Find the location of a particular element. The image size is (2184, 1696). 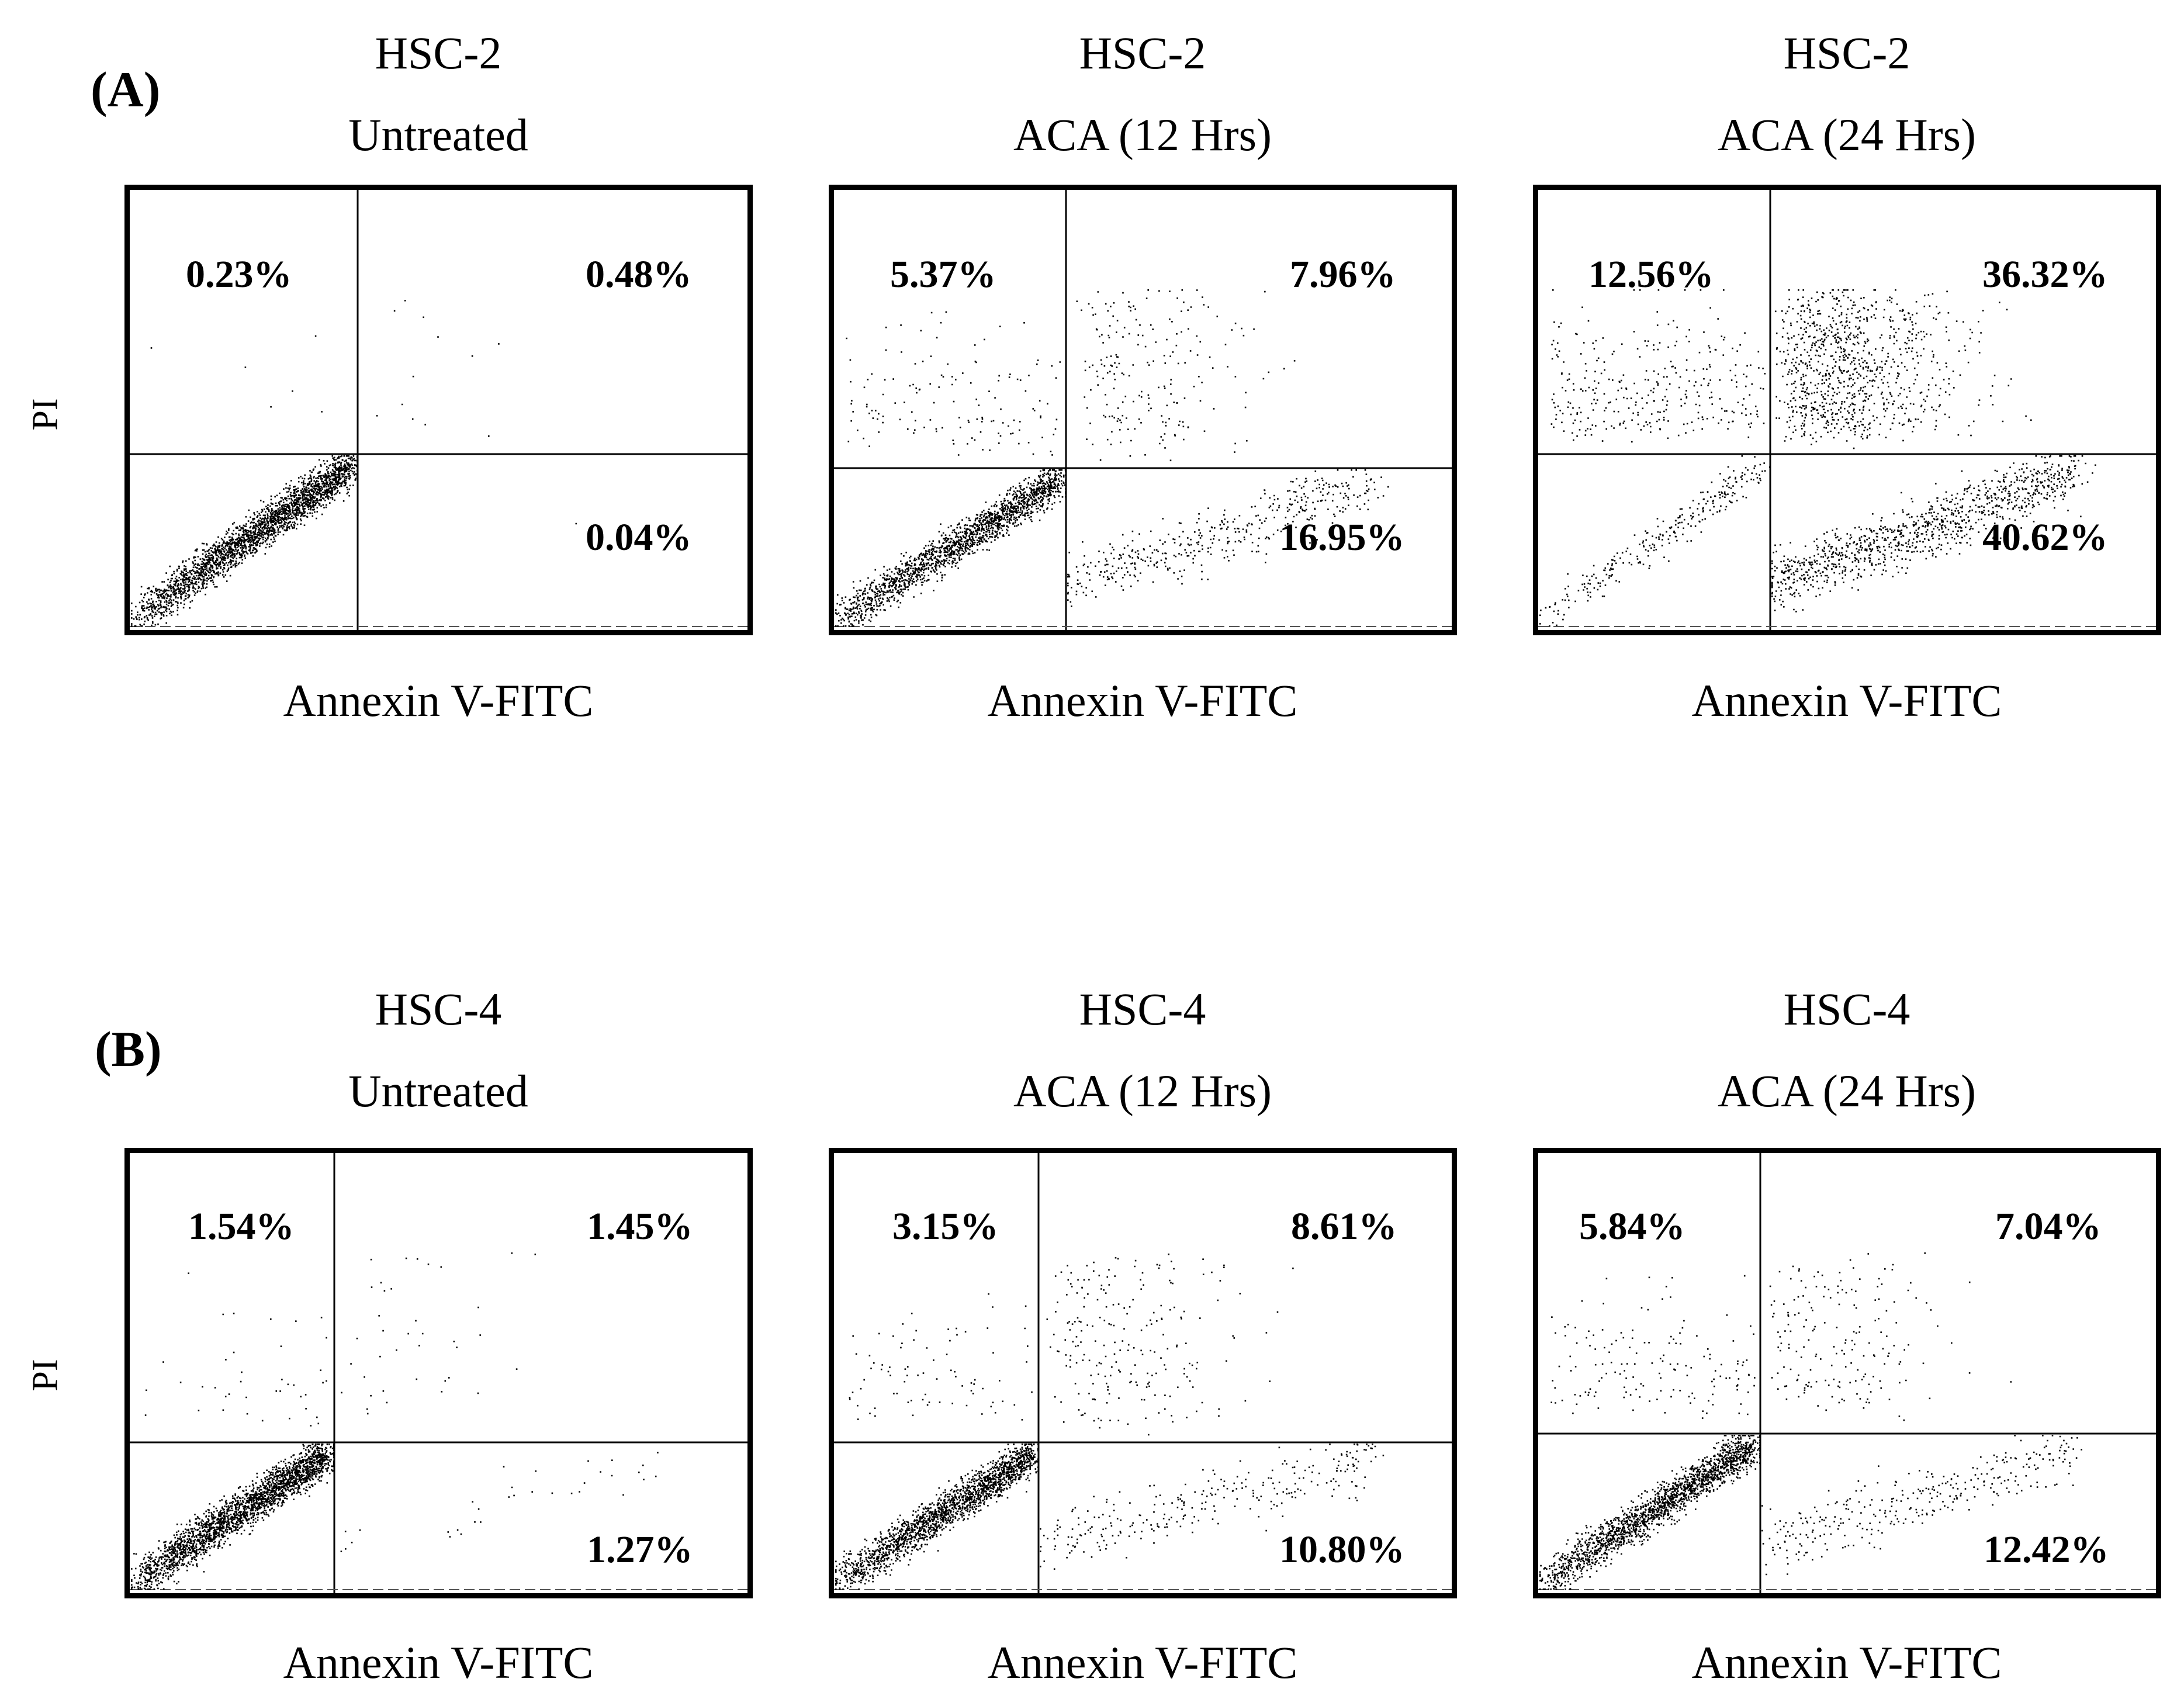

panel-b1-line2: Untreated is located at coordinates (438, 1090).